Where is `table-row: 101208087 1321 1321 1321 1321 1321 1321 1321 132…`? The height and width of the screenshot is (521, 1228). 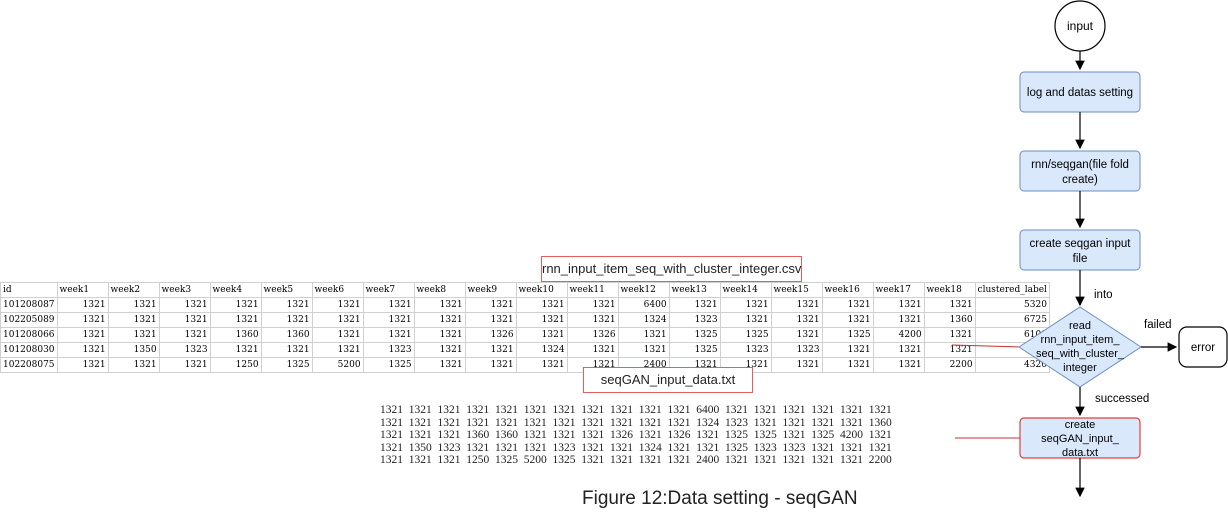 table-row: 101208087 1321 1321 1321 1321 1321 1321 1321 132… is located at coordinates (525, 305).